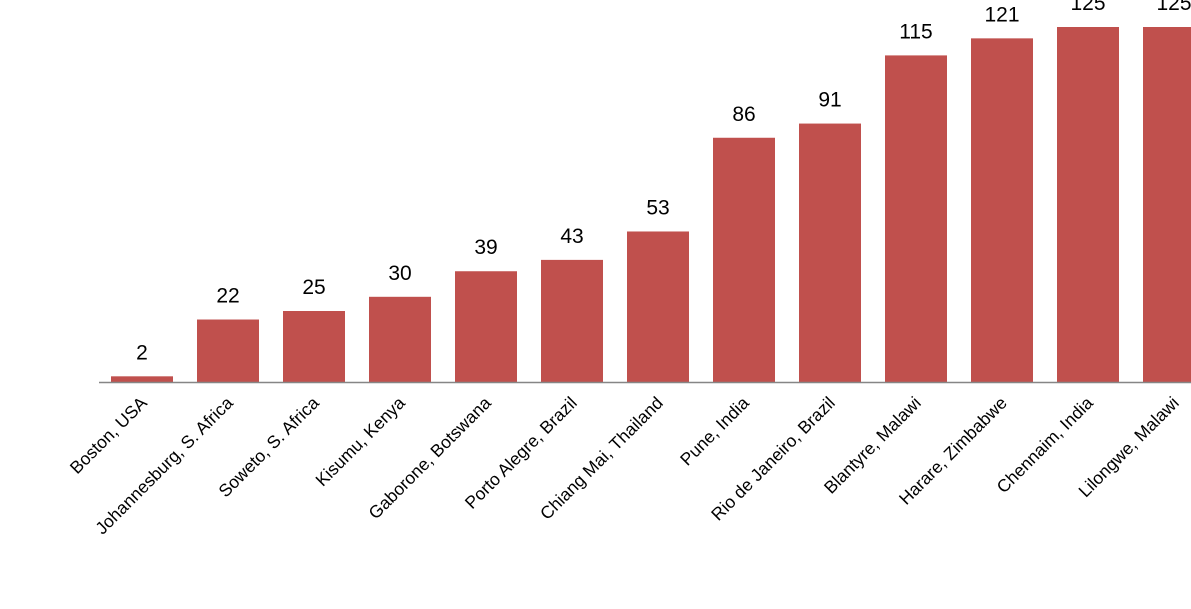  Describe the element at coordinates (714, 431) in the screenshot. I see `x-tick-label: Pune, India` at that location.